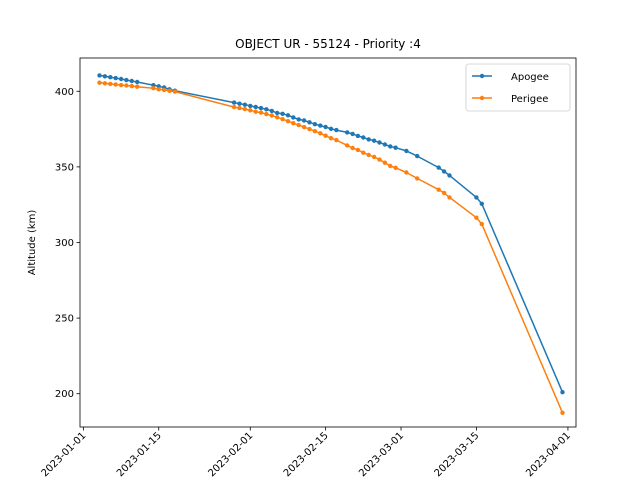  What do you see at coordinates (64, 454) in the screenshot?
I see `x-tick-label-2023-01-01: 2023-01-01` at bounding box center [64, 454].